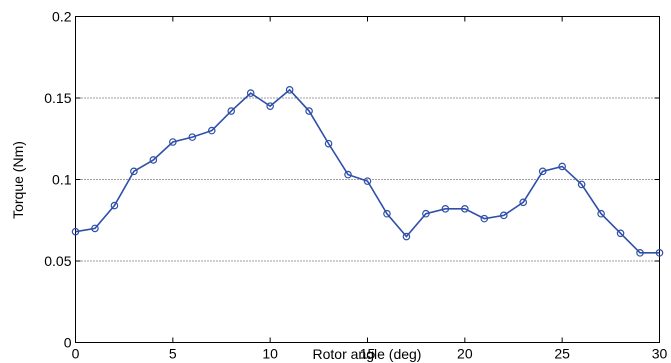 The image size is (671, 363). Describe the element at coordinates (62, 180) in the screenshot. I see `y-tick-label: 0.1` at that location.